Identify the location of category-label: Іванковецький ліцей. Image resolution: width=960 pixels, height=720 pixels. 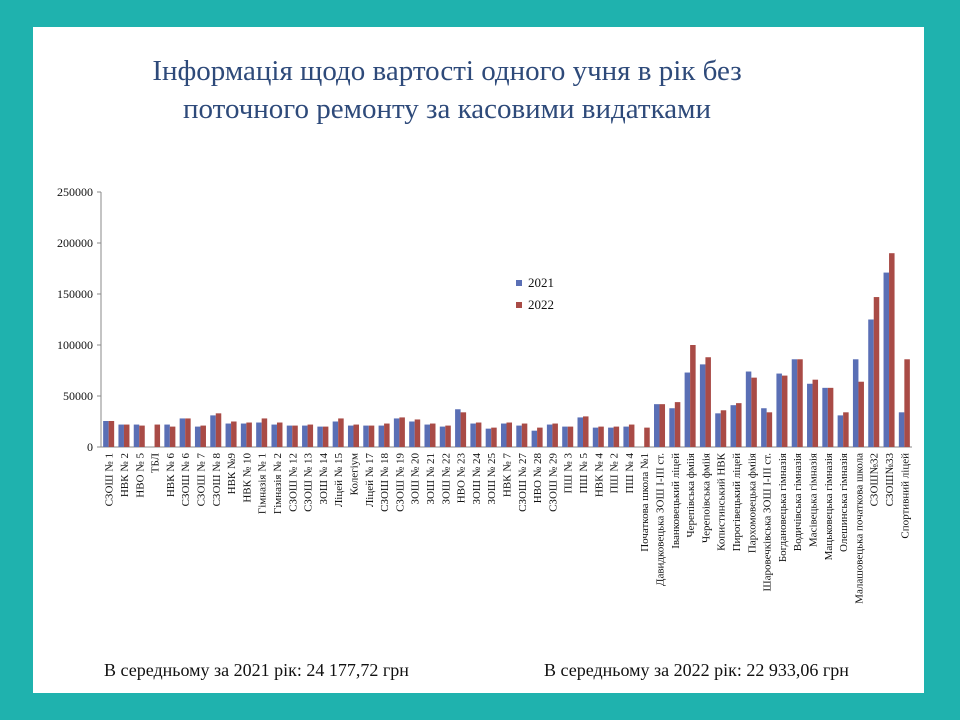
(676, 501).